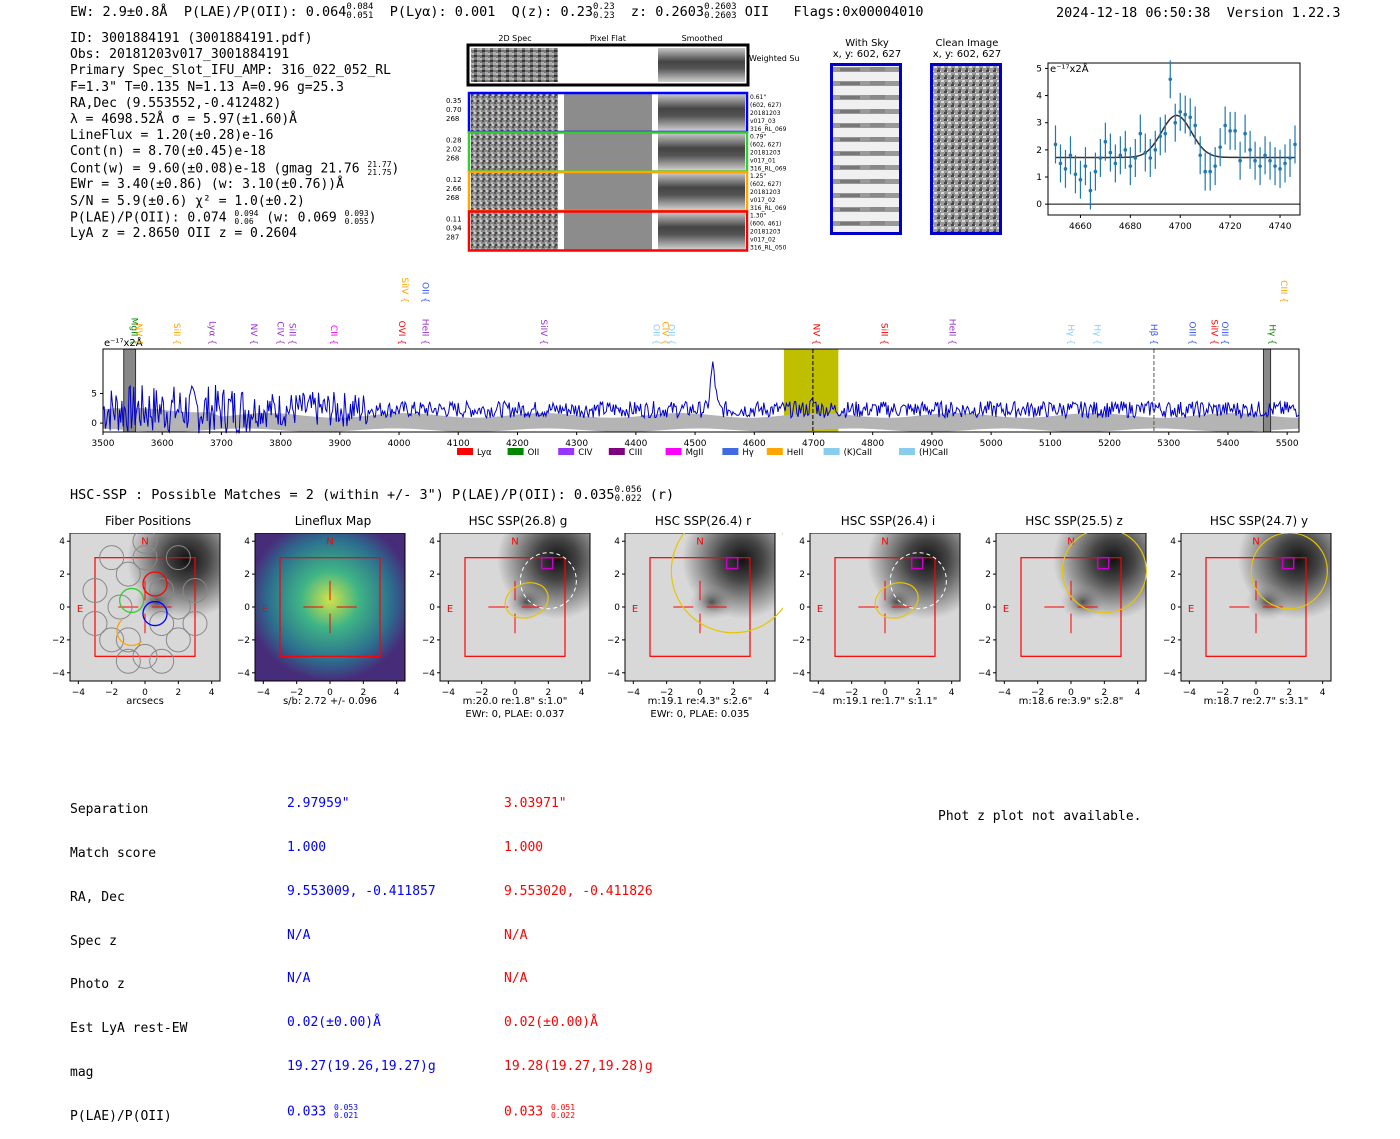 This screenshot has height=1139, width=1400. I want to click on info-ewr: EWr = 3.40(±0.86) (w: 3.10(±0.76))Å, so click(207, 185).